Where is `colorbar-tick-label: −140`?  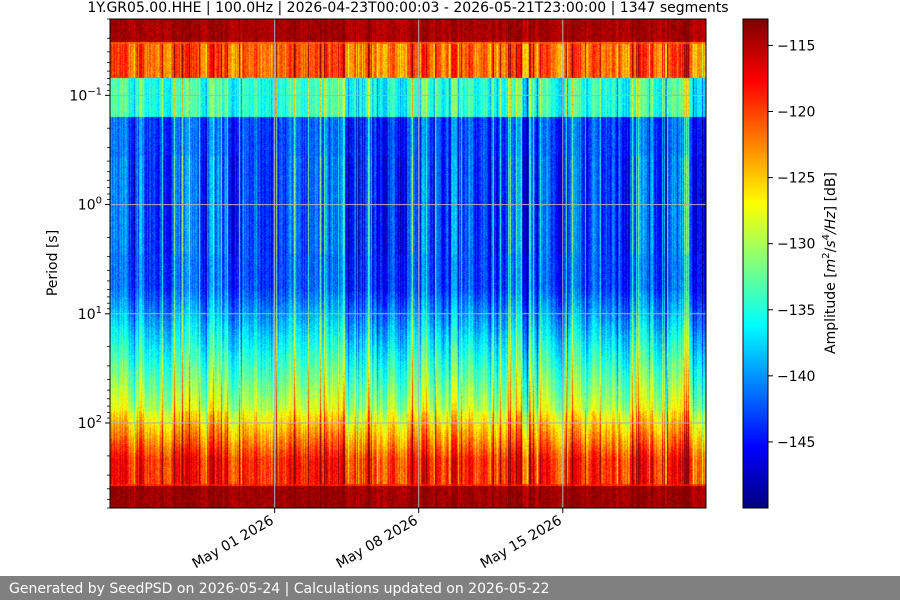 colorbar-tick-label: −140 is located at coordinates (796, 377).